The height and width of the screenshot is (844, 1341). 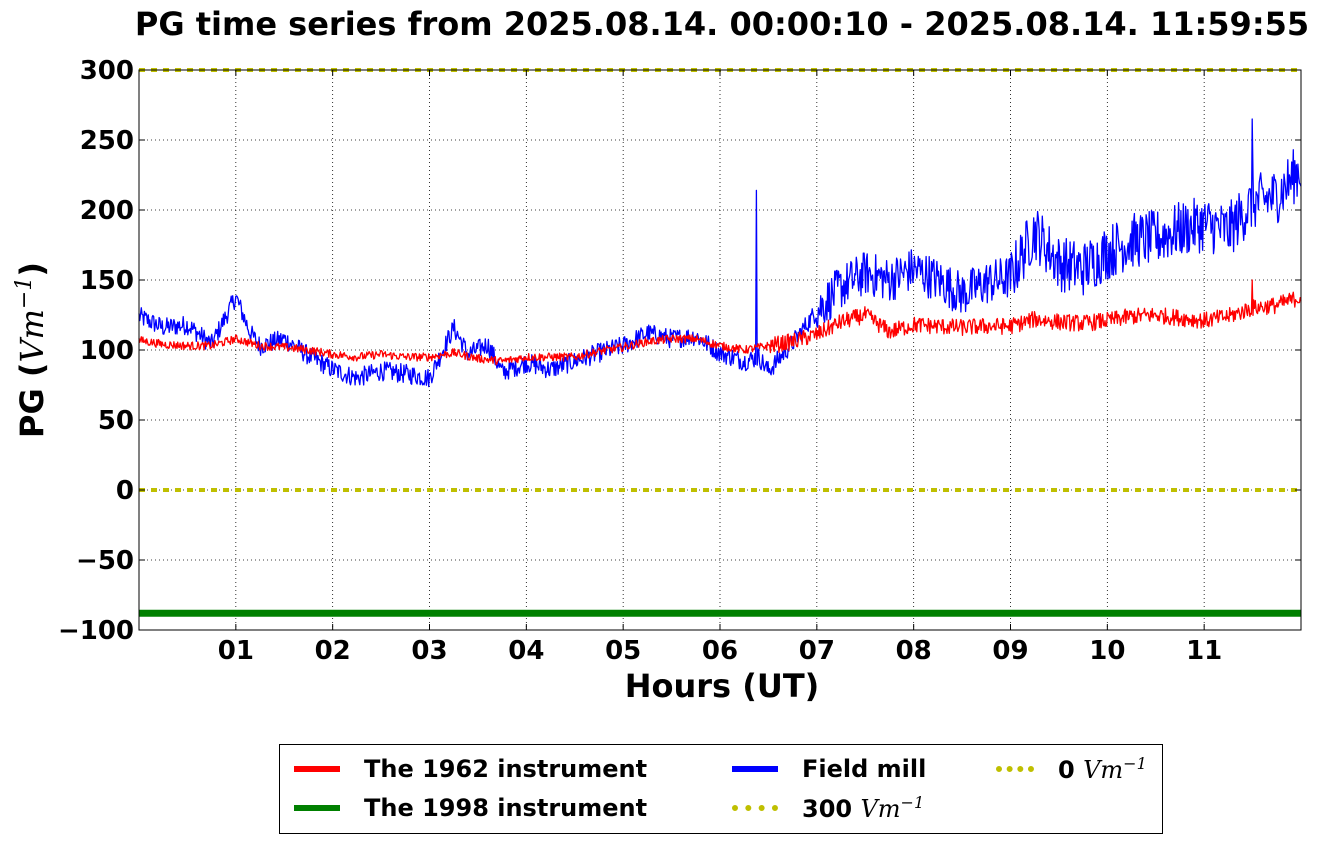 I want to click on legend-item-1998: The 1998 instrument, so click(x=470, y=808).